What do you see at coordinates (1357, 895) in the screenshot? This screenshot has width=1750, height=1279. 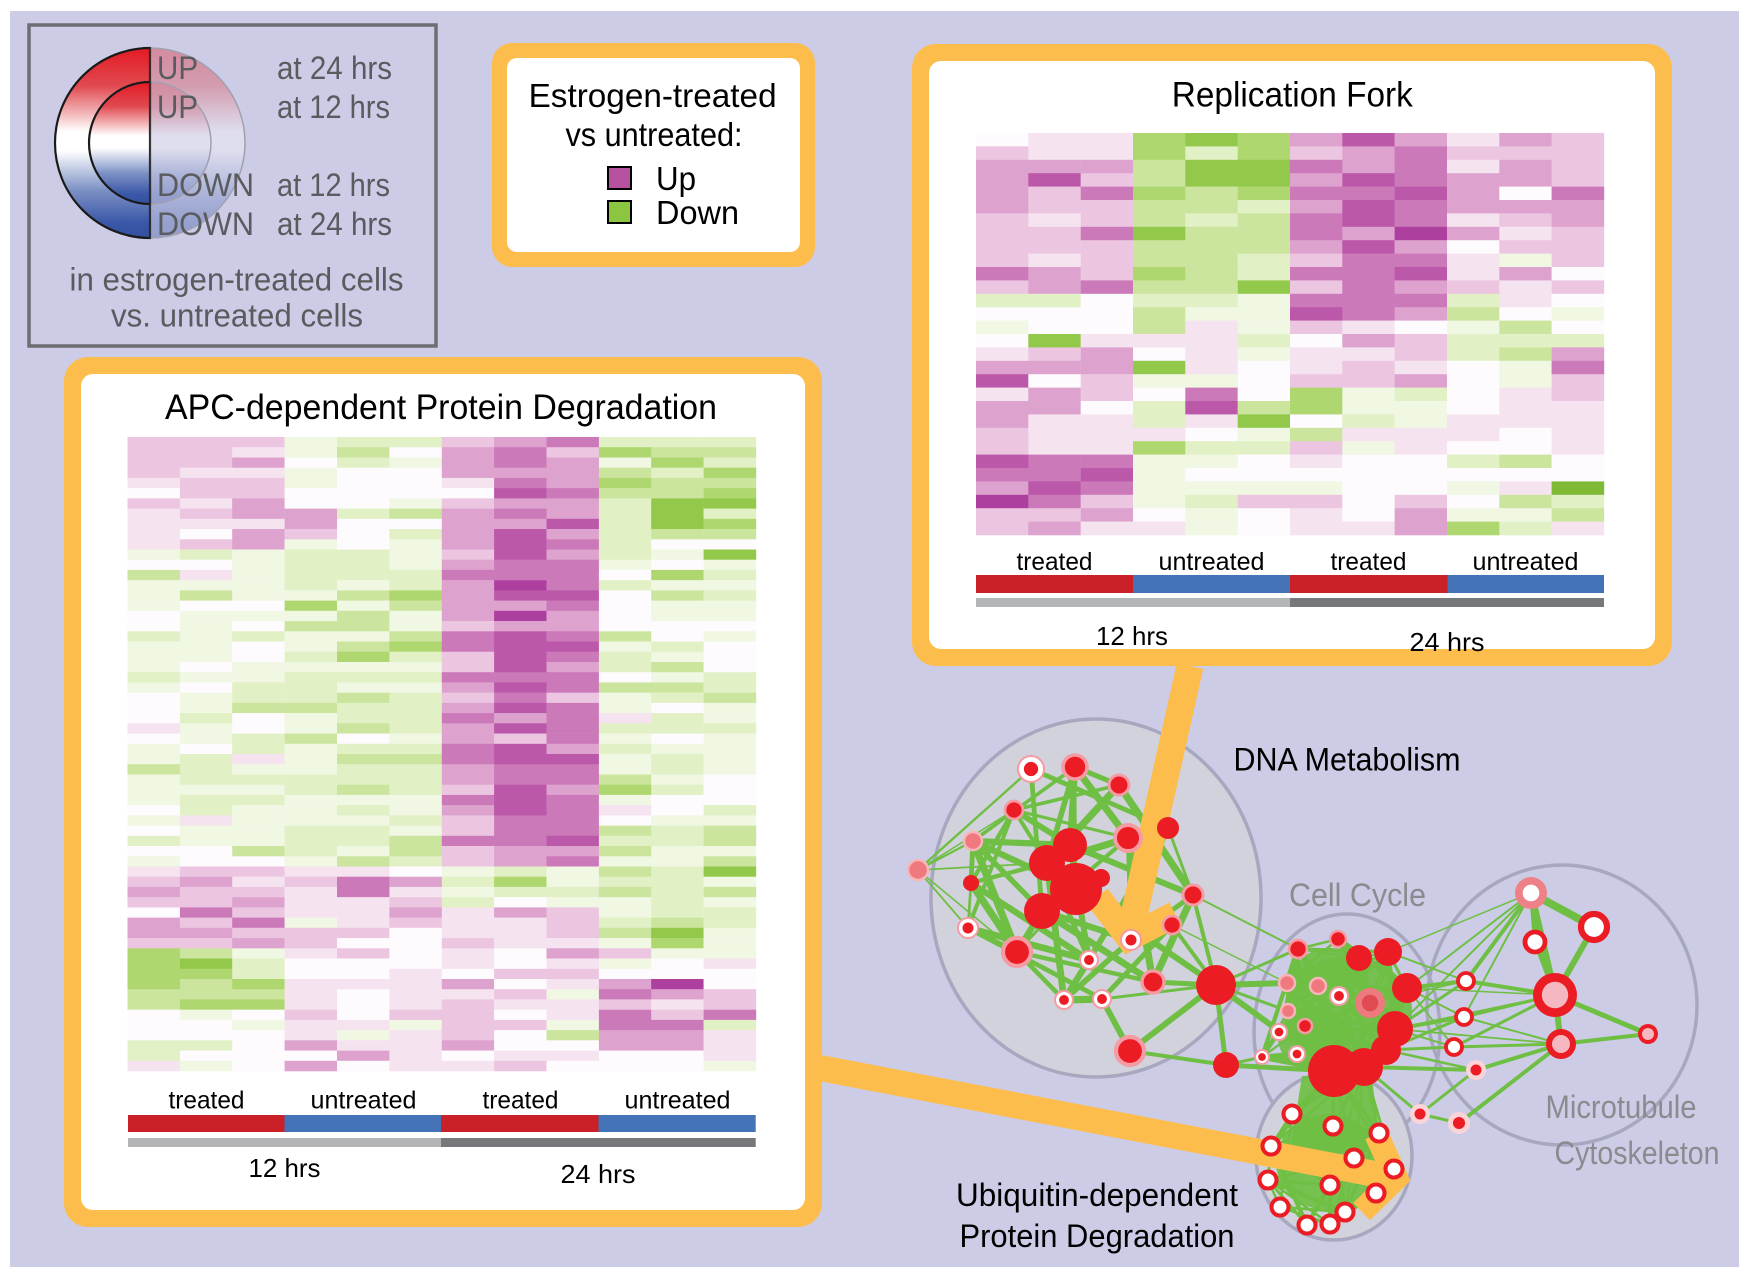 I see `svg-text: Cell Cycle` at bounding box center [1357, 895].